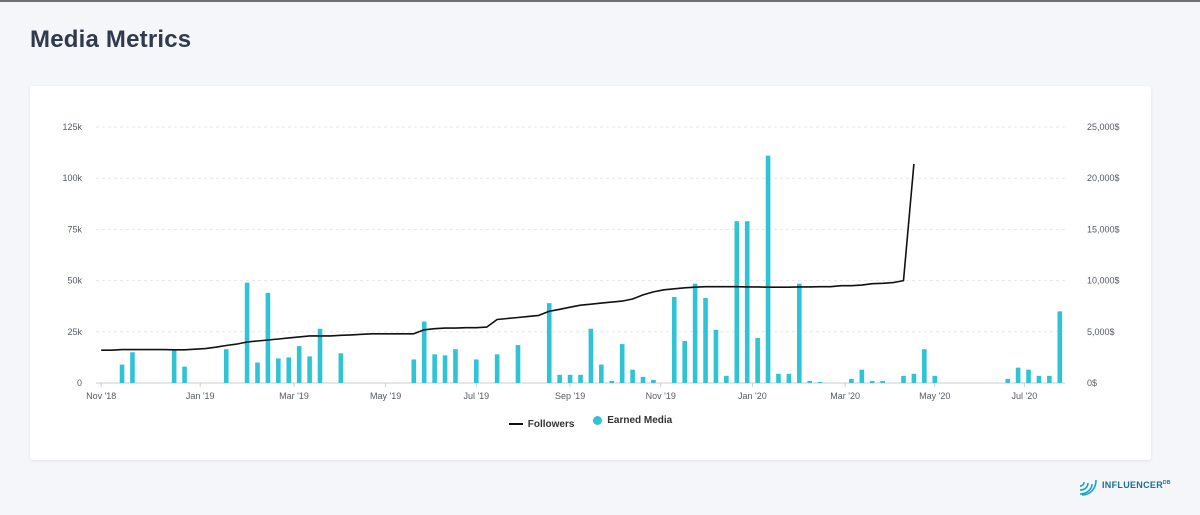  Describe the element at coordinates (598, 420) in the screenshot. I see `legend-dot-swatch` at that location.